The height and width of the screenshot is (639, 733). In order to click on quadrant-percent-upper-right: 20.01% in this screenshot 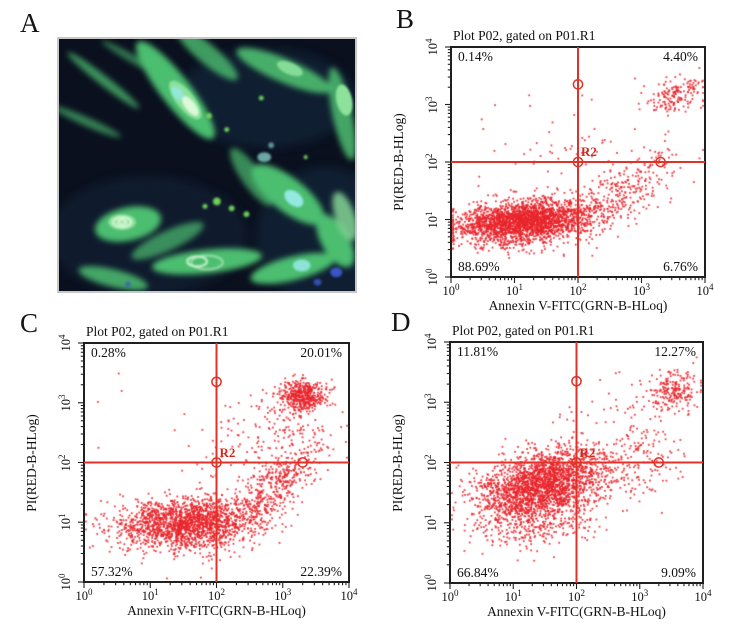, I will do `click(321, 352)`.